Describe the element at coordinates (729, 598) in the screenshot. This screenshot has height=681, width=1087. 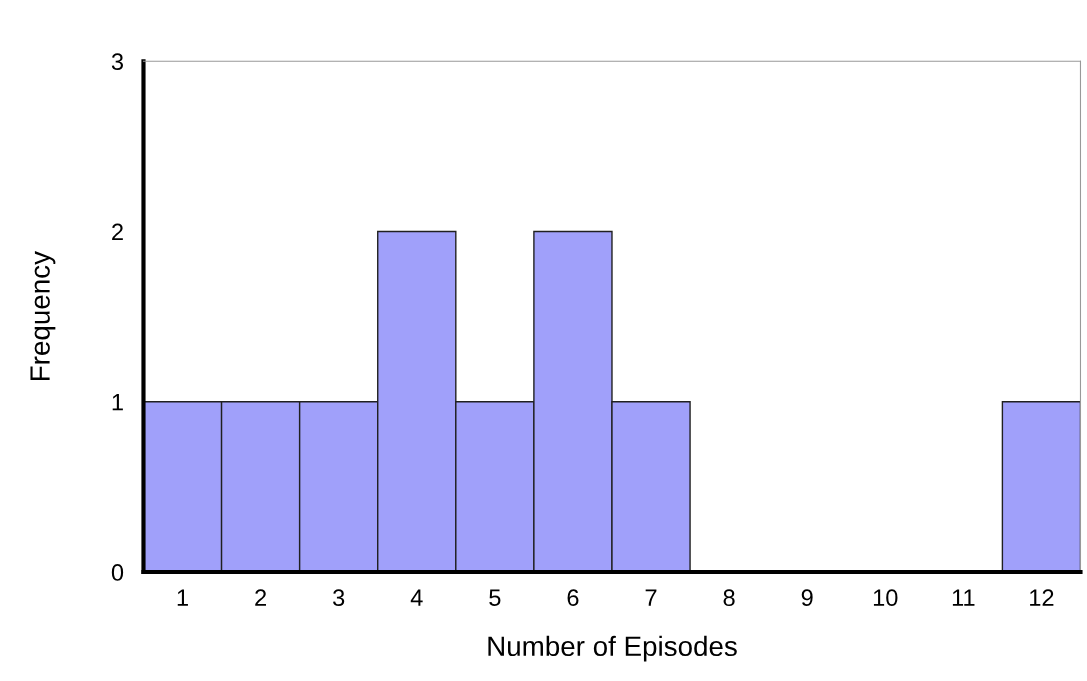
I see `x-tick-label: 8` at that location.